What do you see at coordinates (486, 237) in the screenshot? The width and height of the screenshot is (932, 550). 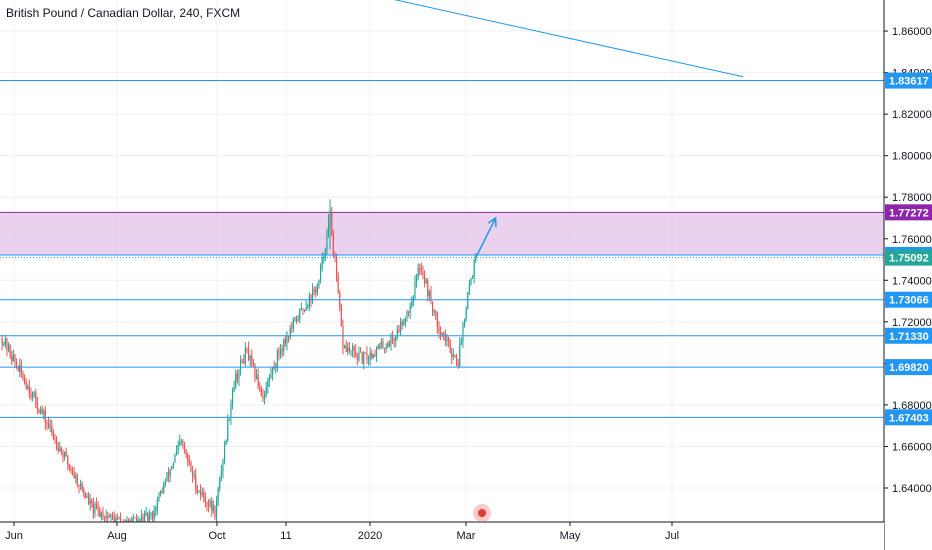 I see `projection-arrow` at bounding box center [486, 237].